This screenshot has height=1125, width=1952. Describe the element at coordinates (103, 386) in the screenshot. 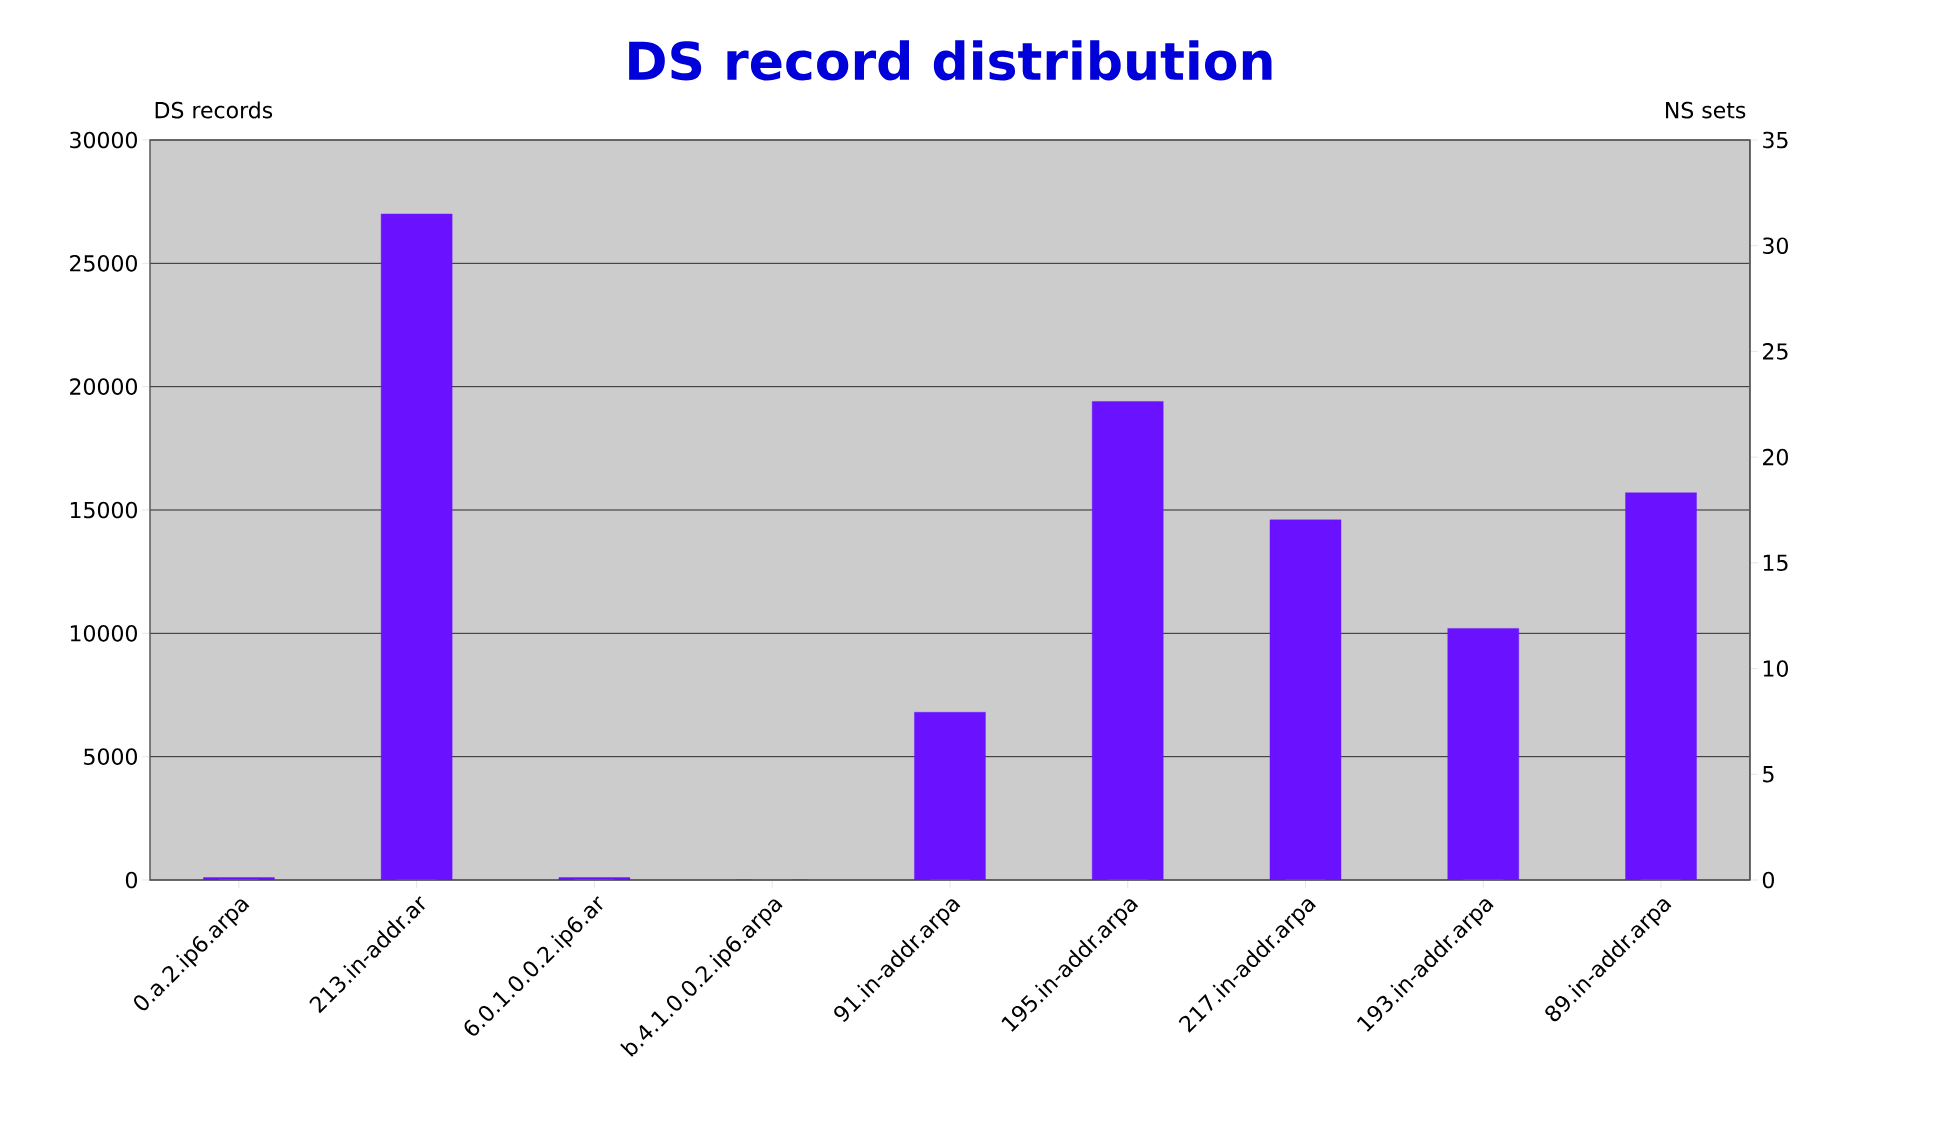

I see `y-tick-label: 20000` at that location.